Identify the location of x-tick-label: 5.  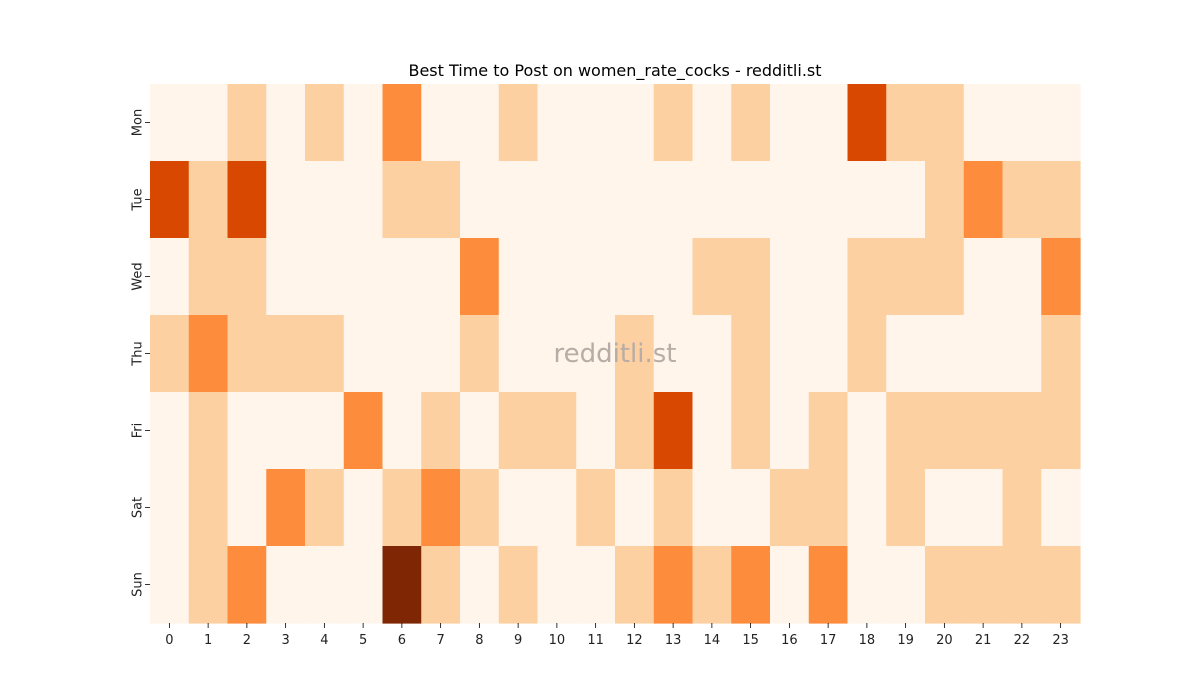
(363, 640).